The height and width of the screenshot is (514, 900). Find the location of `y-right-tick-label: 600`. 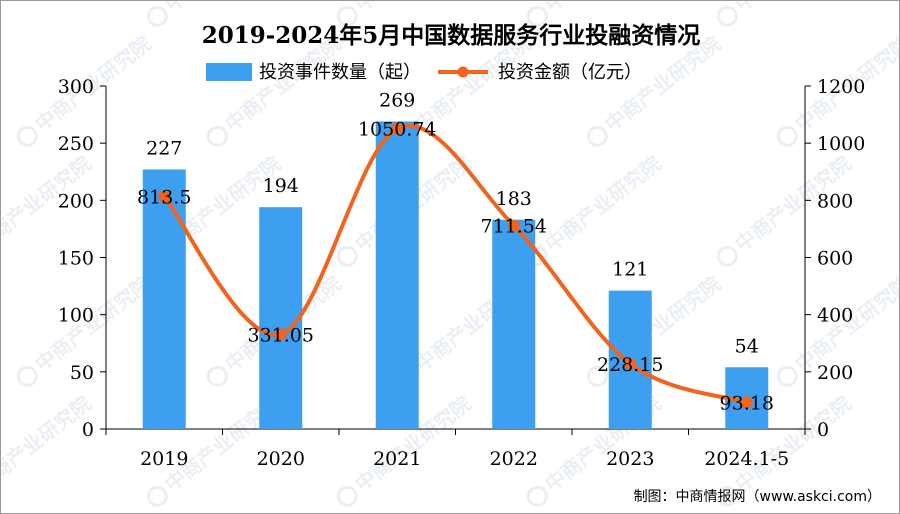

y-right-tick-label: 600 is located at coordinates (835, 259).